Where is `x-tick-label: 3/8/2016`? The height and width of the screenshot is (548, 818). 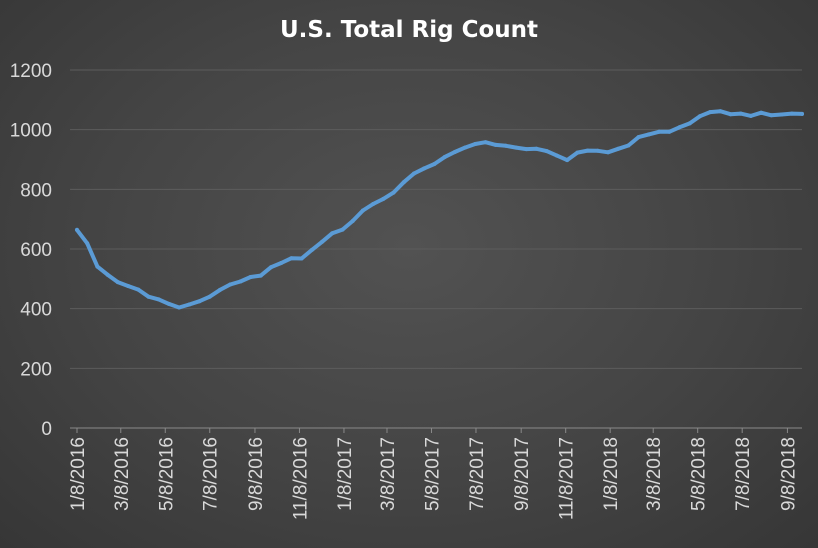 x-tick-label: 3/8/2016 is located at coordinates (122, 474).